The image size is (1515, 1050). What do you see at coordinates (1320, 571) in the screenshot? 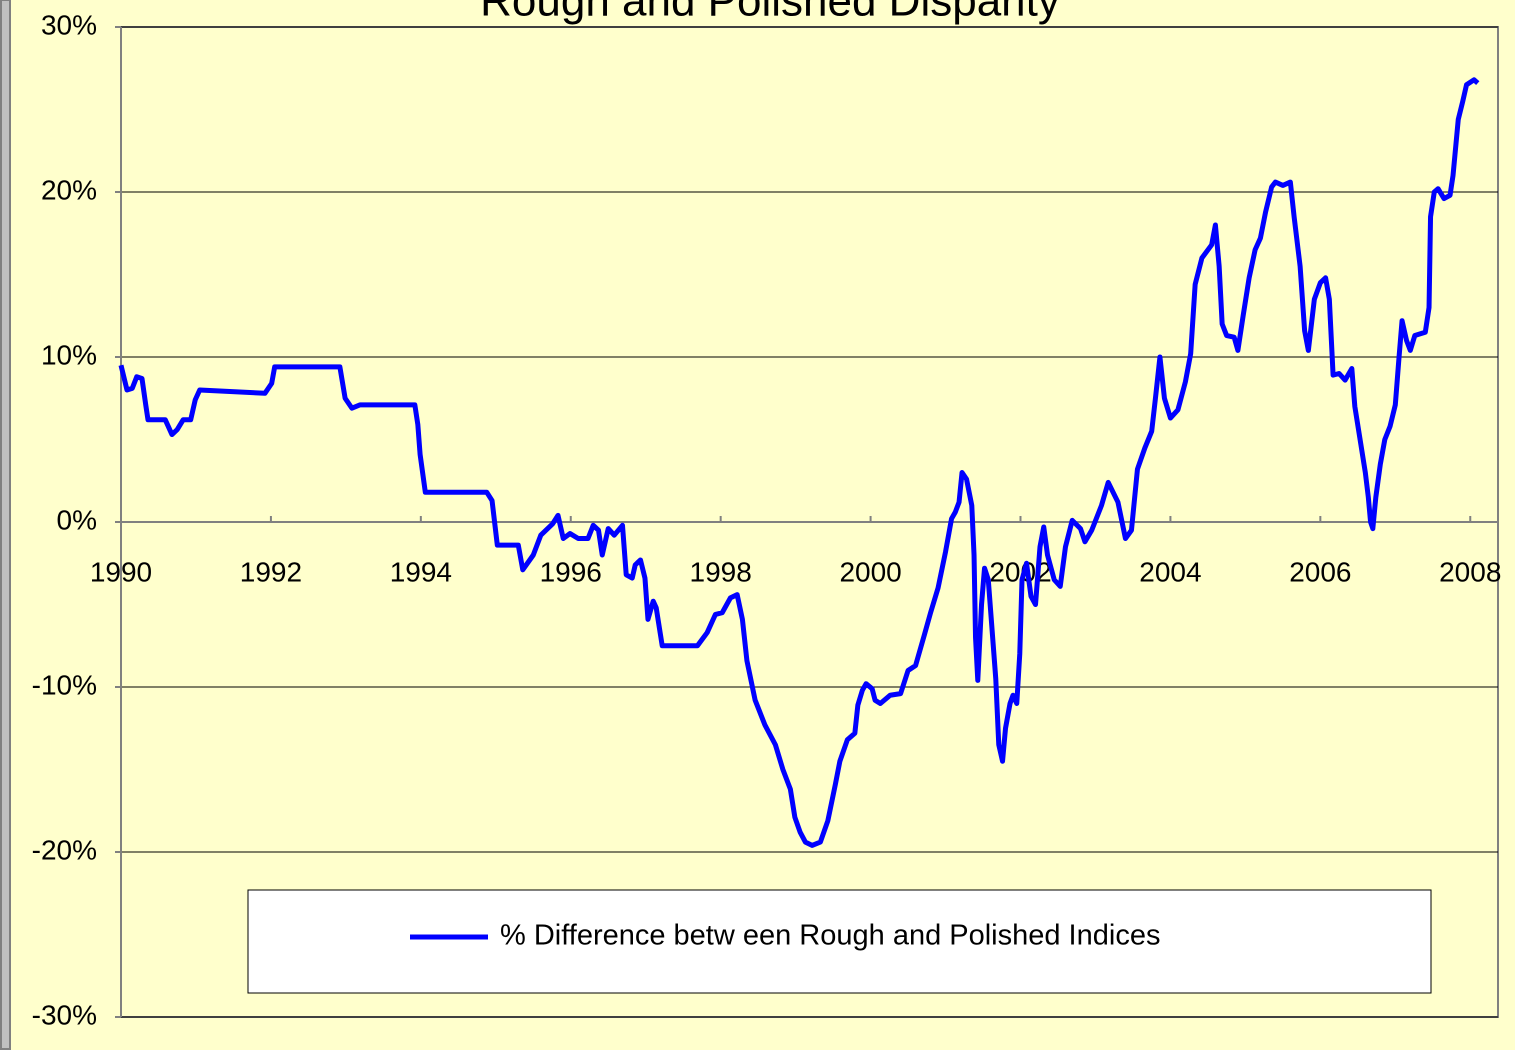
I see `x-tick-label: 2006` at bounding box center [1320, 571].